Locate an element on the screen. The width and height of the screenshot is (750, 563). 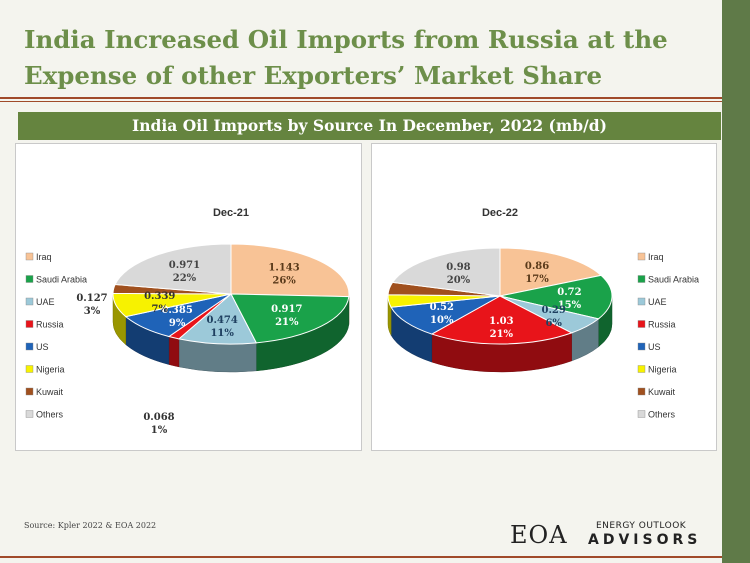
title-rule is located at coordinates (361, 98).